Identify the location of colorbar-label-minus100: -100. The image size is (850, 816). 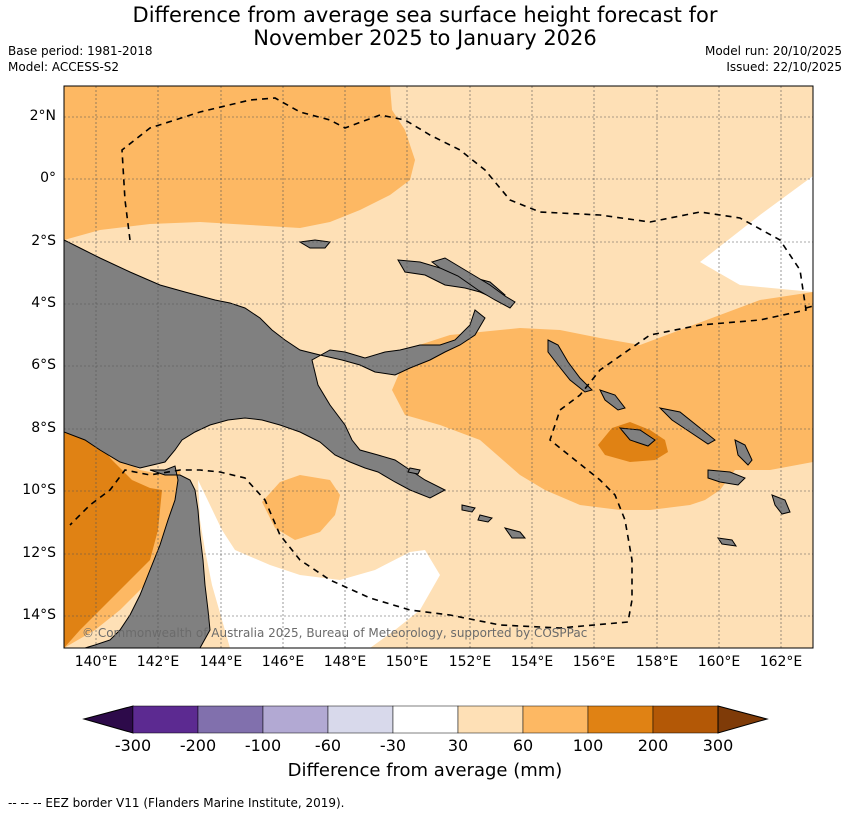
(263, 745).